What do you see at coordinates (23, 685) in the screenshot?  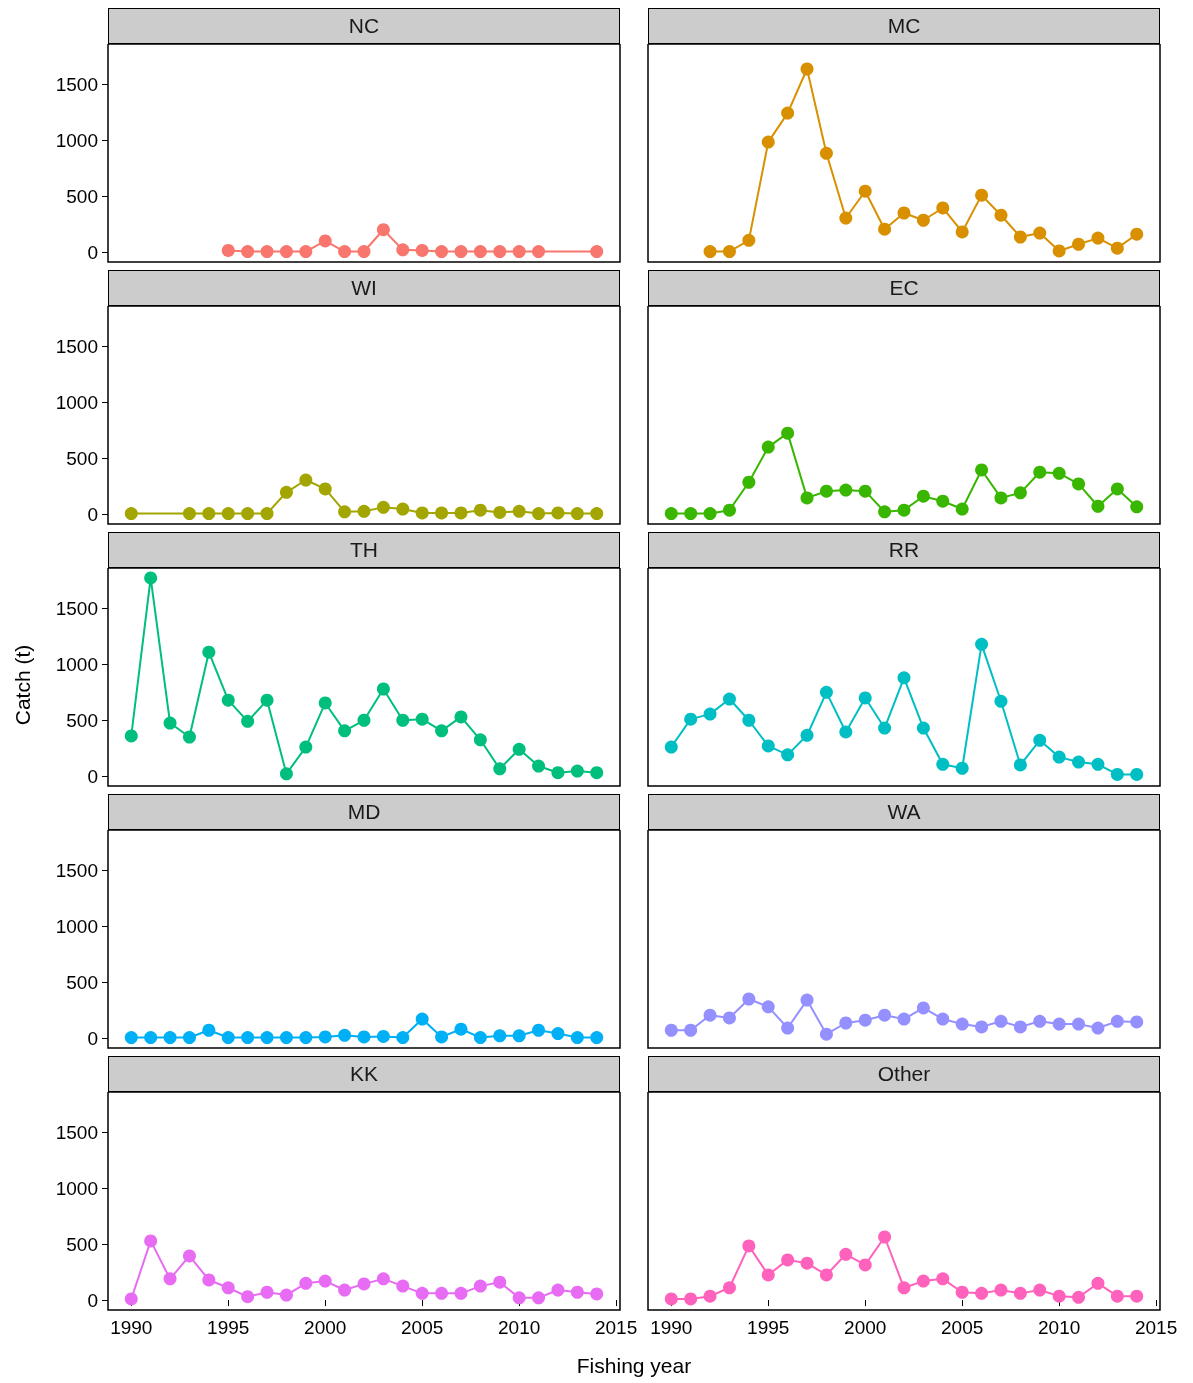 I see `y-axis-title: Catch (t)` at bounding box center [23, 685].